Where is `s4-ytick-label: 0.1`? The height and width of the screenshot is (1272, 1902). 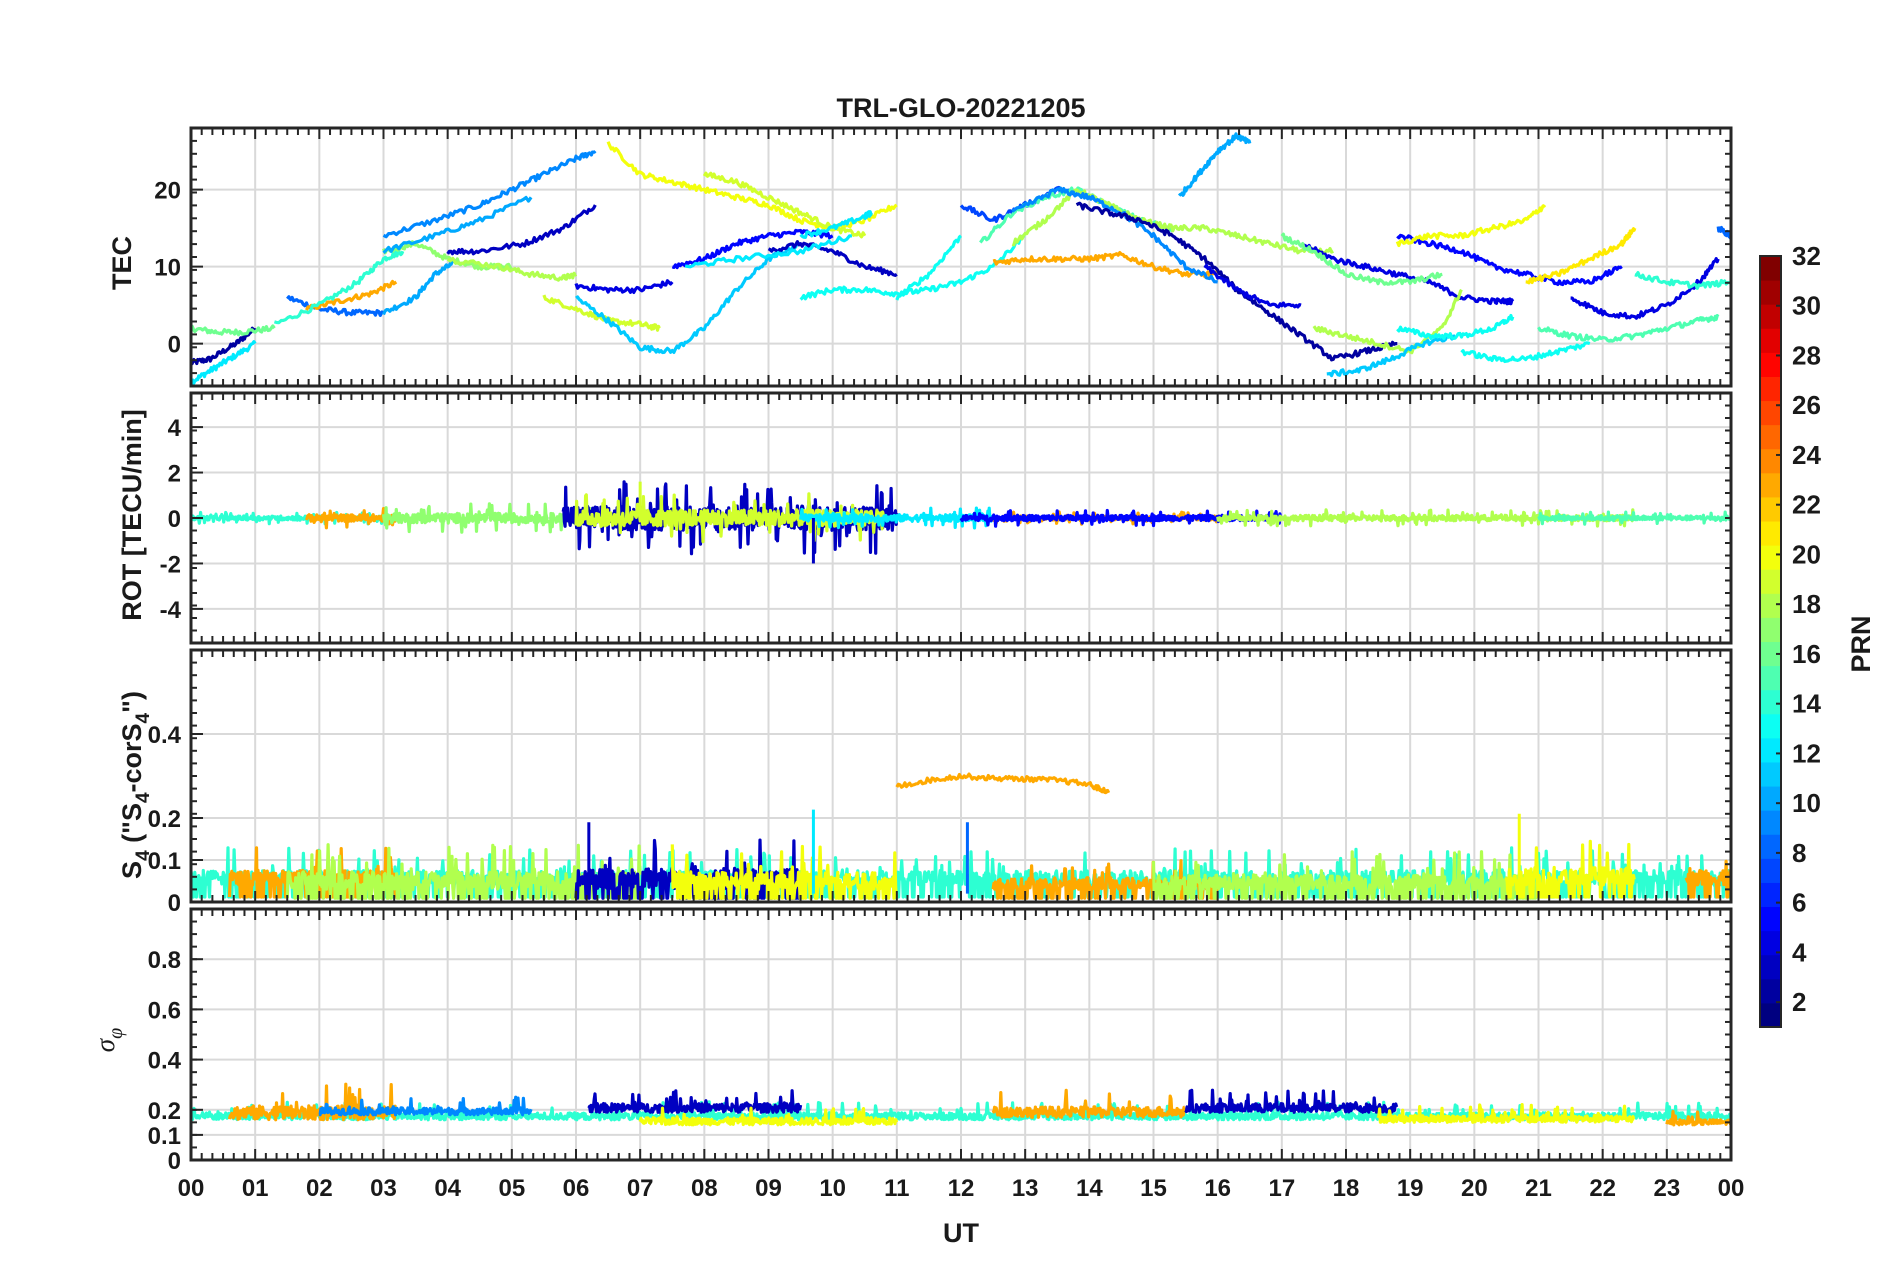 s4-ytick-label: 0.1 is located at coordinates (164, 861).